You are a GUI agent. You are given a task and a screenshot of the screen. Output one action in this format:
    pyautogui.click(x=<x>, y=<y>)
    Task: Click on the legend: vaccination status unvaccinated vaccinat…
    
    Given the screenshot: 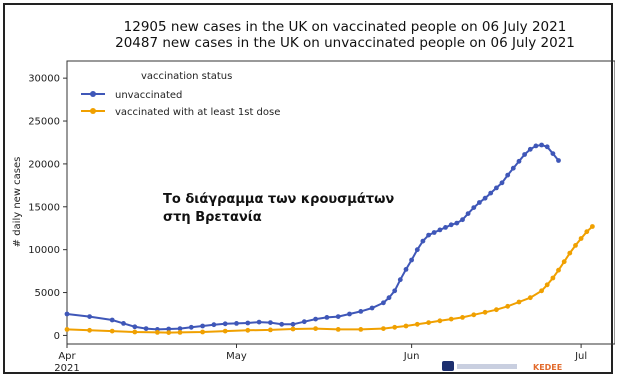 What is the action you would take?
    pyautogui.click(x=180, y=94)
    